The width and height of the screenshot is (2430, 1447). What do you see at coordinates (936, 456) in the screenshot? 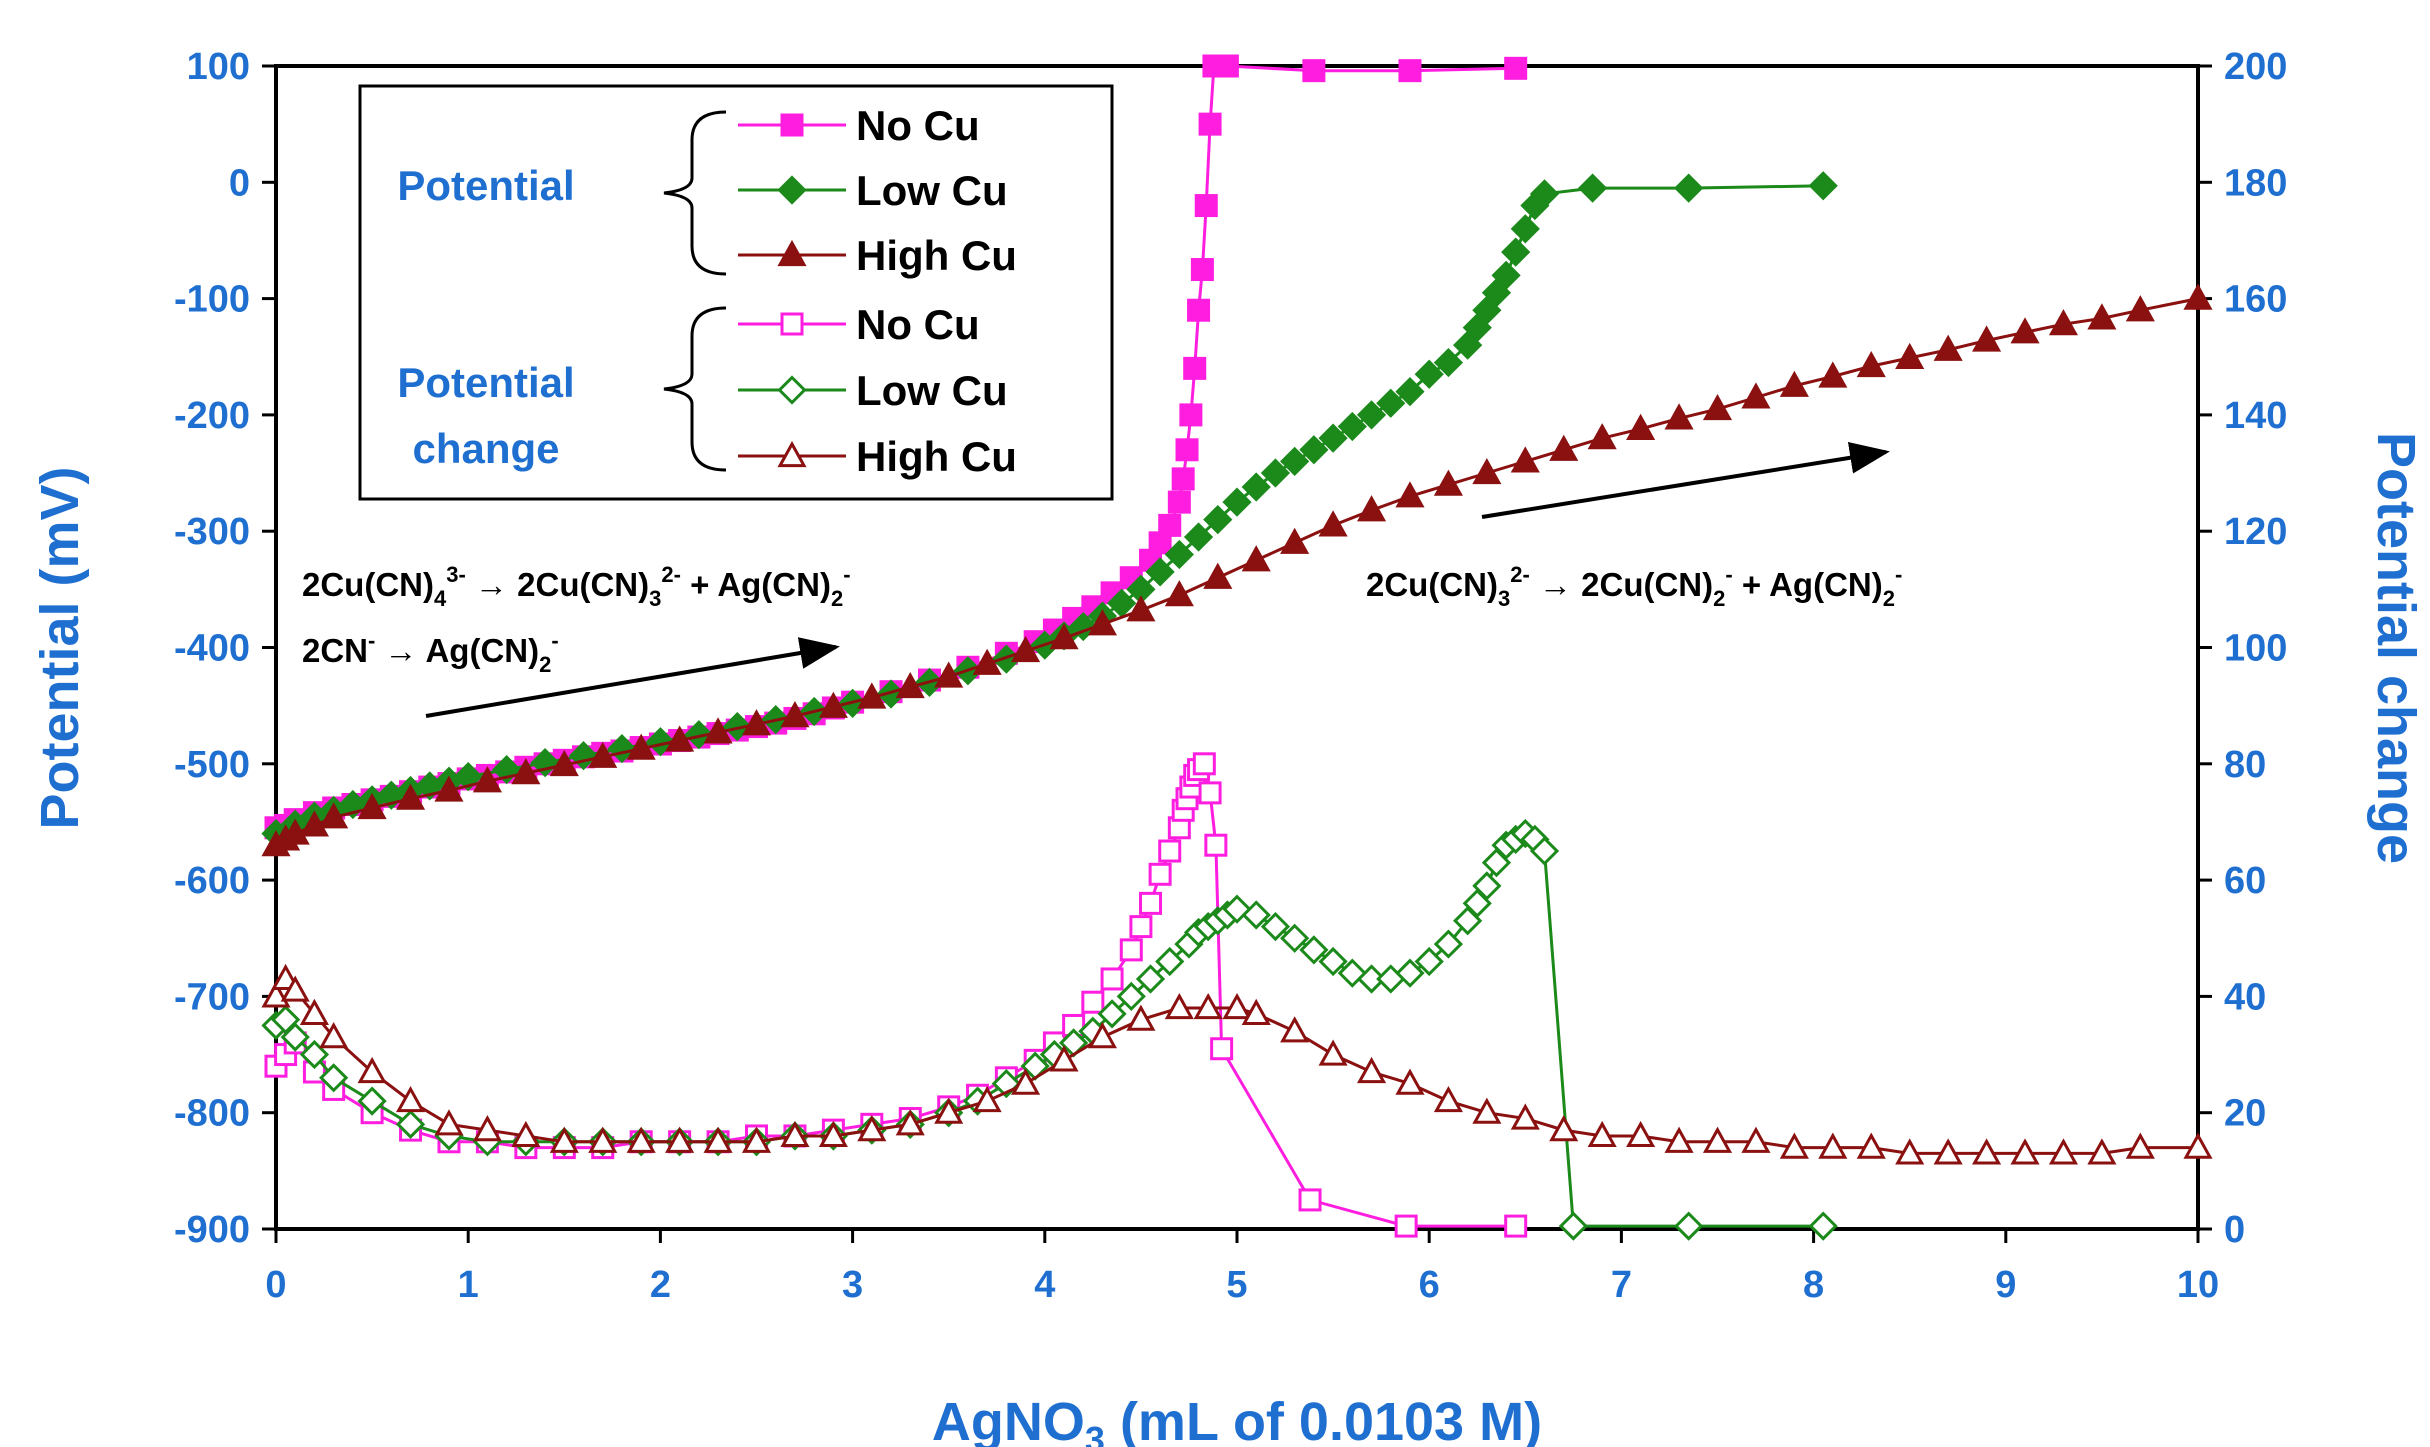
I see `legend-label: High Cu` at bounding box center [936, 456].